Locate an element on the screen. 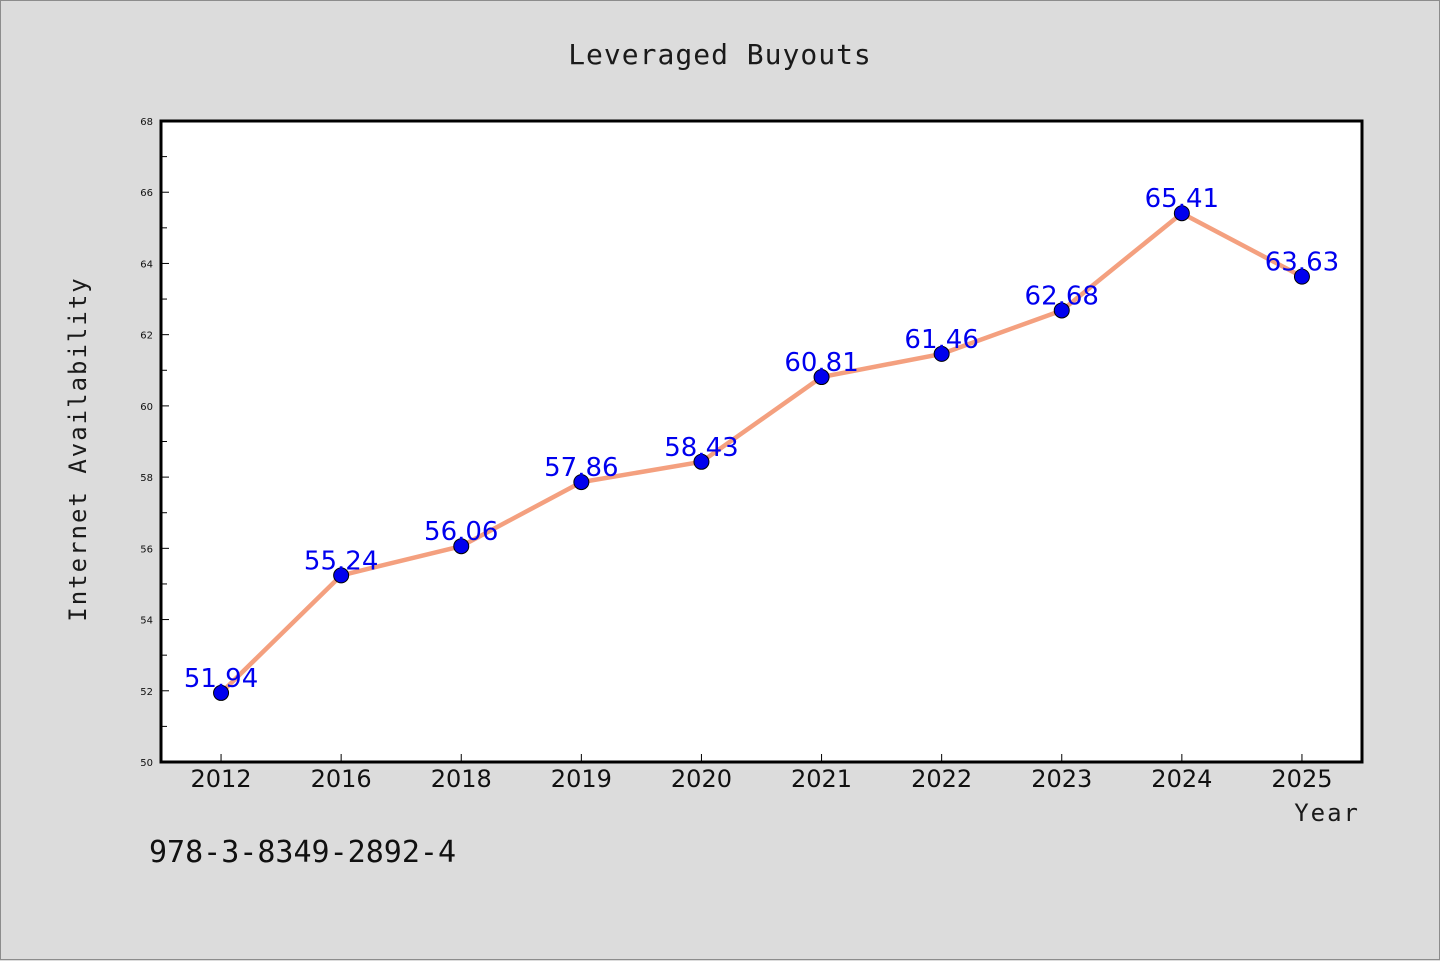 The width and height of the screenshot is (1440, 961). y-tick-label: 58 is located at coordinates (146, 478).